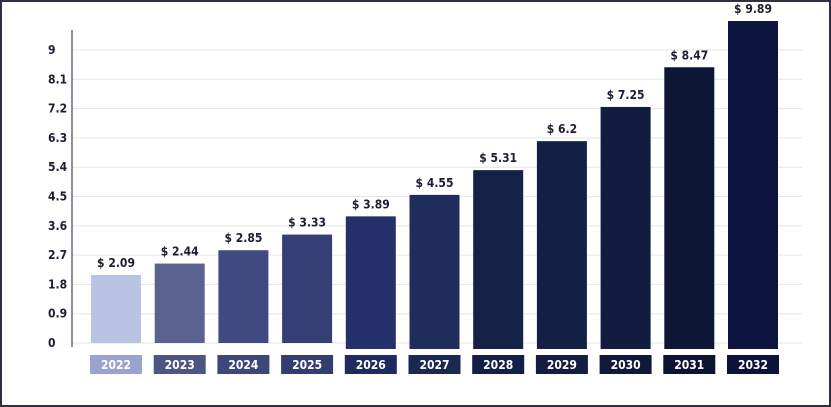 This screenshot has height=407, width=831. Describe the element at coordinates (371, 204) in the screenshot. I see `data-label-2026: $ 3.89` at that location.